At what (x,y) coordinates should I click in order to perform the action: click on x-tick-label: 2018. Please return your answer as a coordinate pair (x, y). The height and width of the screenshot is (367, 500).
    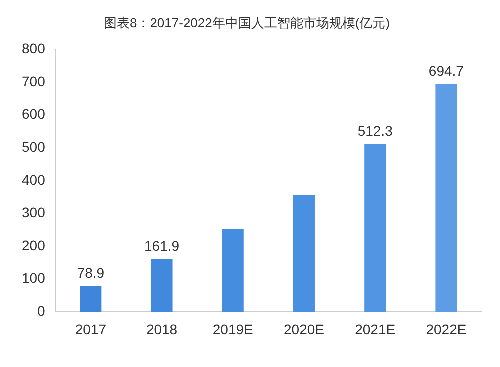
    Looking at the image, I should click on (162, 329).